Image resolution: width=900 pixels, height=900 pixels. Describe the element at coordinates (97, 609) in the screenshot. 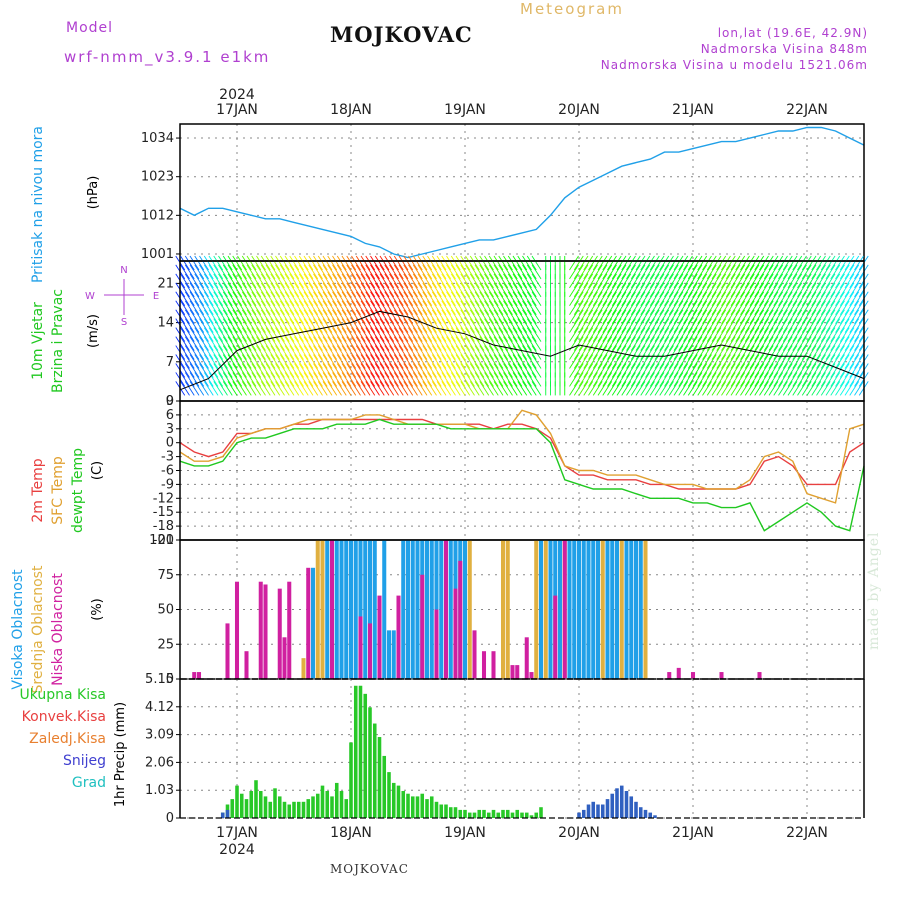

I see `cloud-unit: (%)` at that location.